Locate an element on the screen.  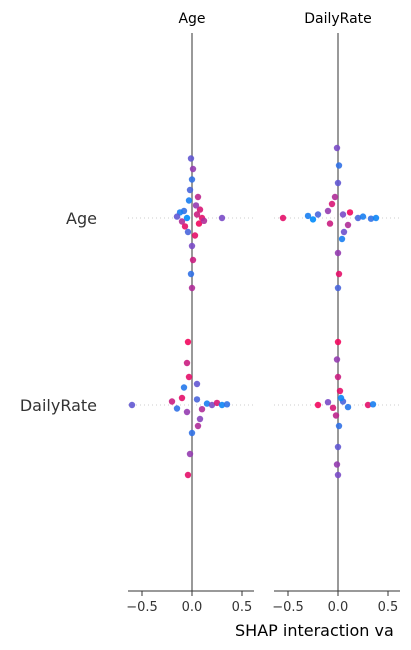
row-label-dailyrate: DailyRate is located at coordinates (58, 405).